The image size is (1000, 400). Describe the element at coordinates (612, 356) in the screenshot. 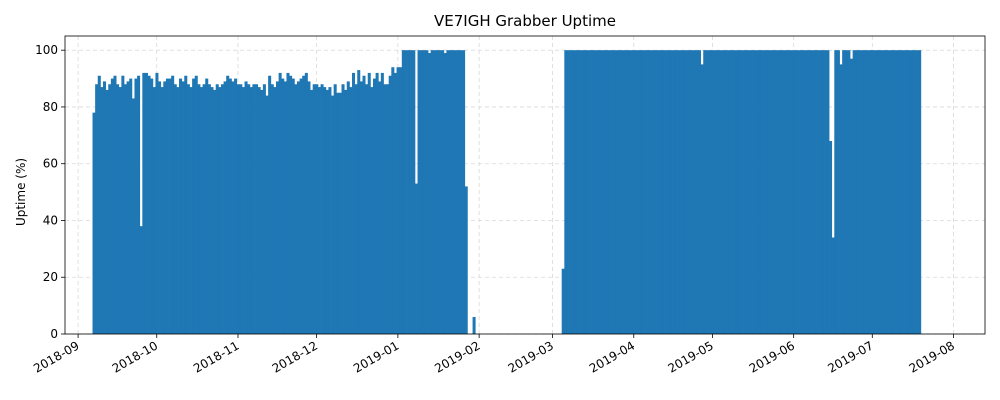

I see `x-tick-label: 2019-04` at that location.